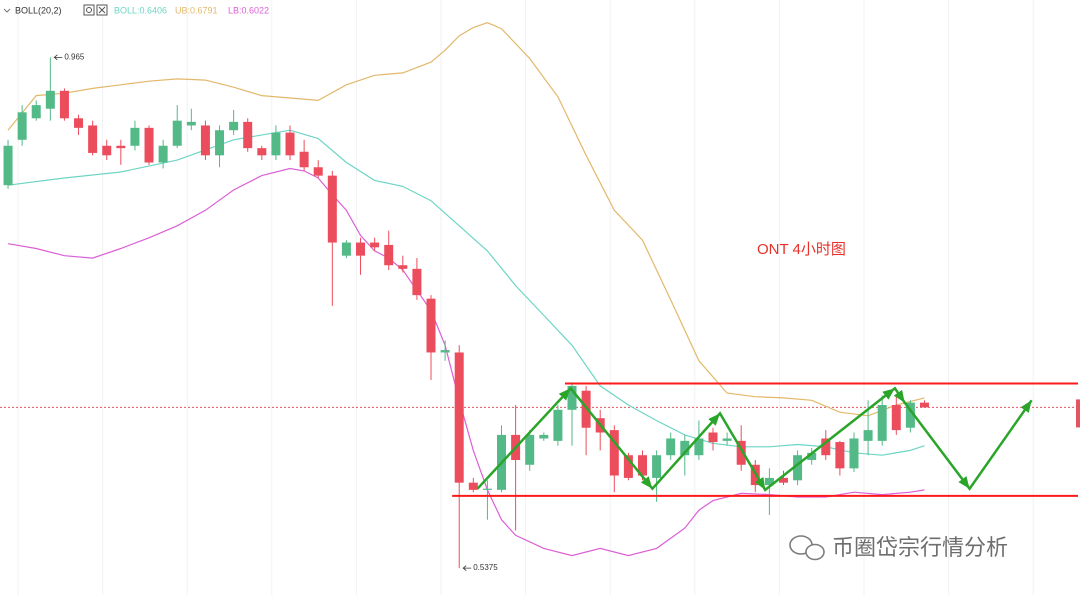  What do you see at coordinates (102, 10) in the screenshot?
I see `close-cross` at bounding box center [102, 10].